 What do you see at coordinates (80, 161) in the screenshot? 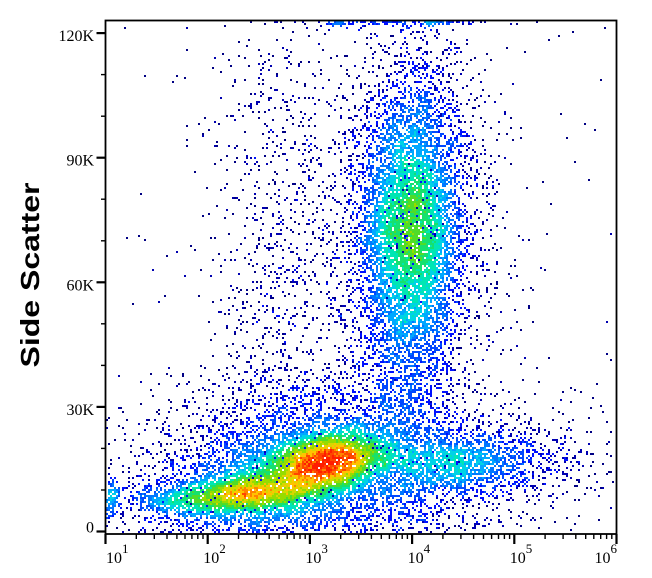
I see `svg-text: 90K` at bounding box center [80, 161].